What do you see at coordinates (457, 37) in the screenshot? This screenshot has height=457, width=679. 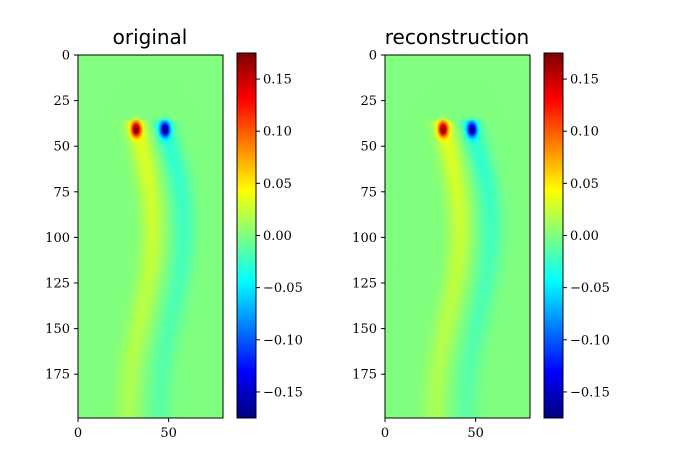 I see `panel-title: reconstruction` at bounding box center [457, 37].